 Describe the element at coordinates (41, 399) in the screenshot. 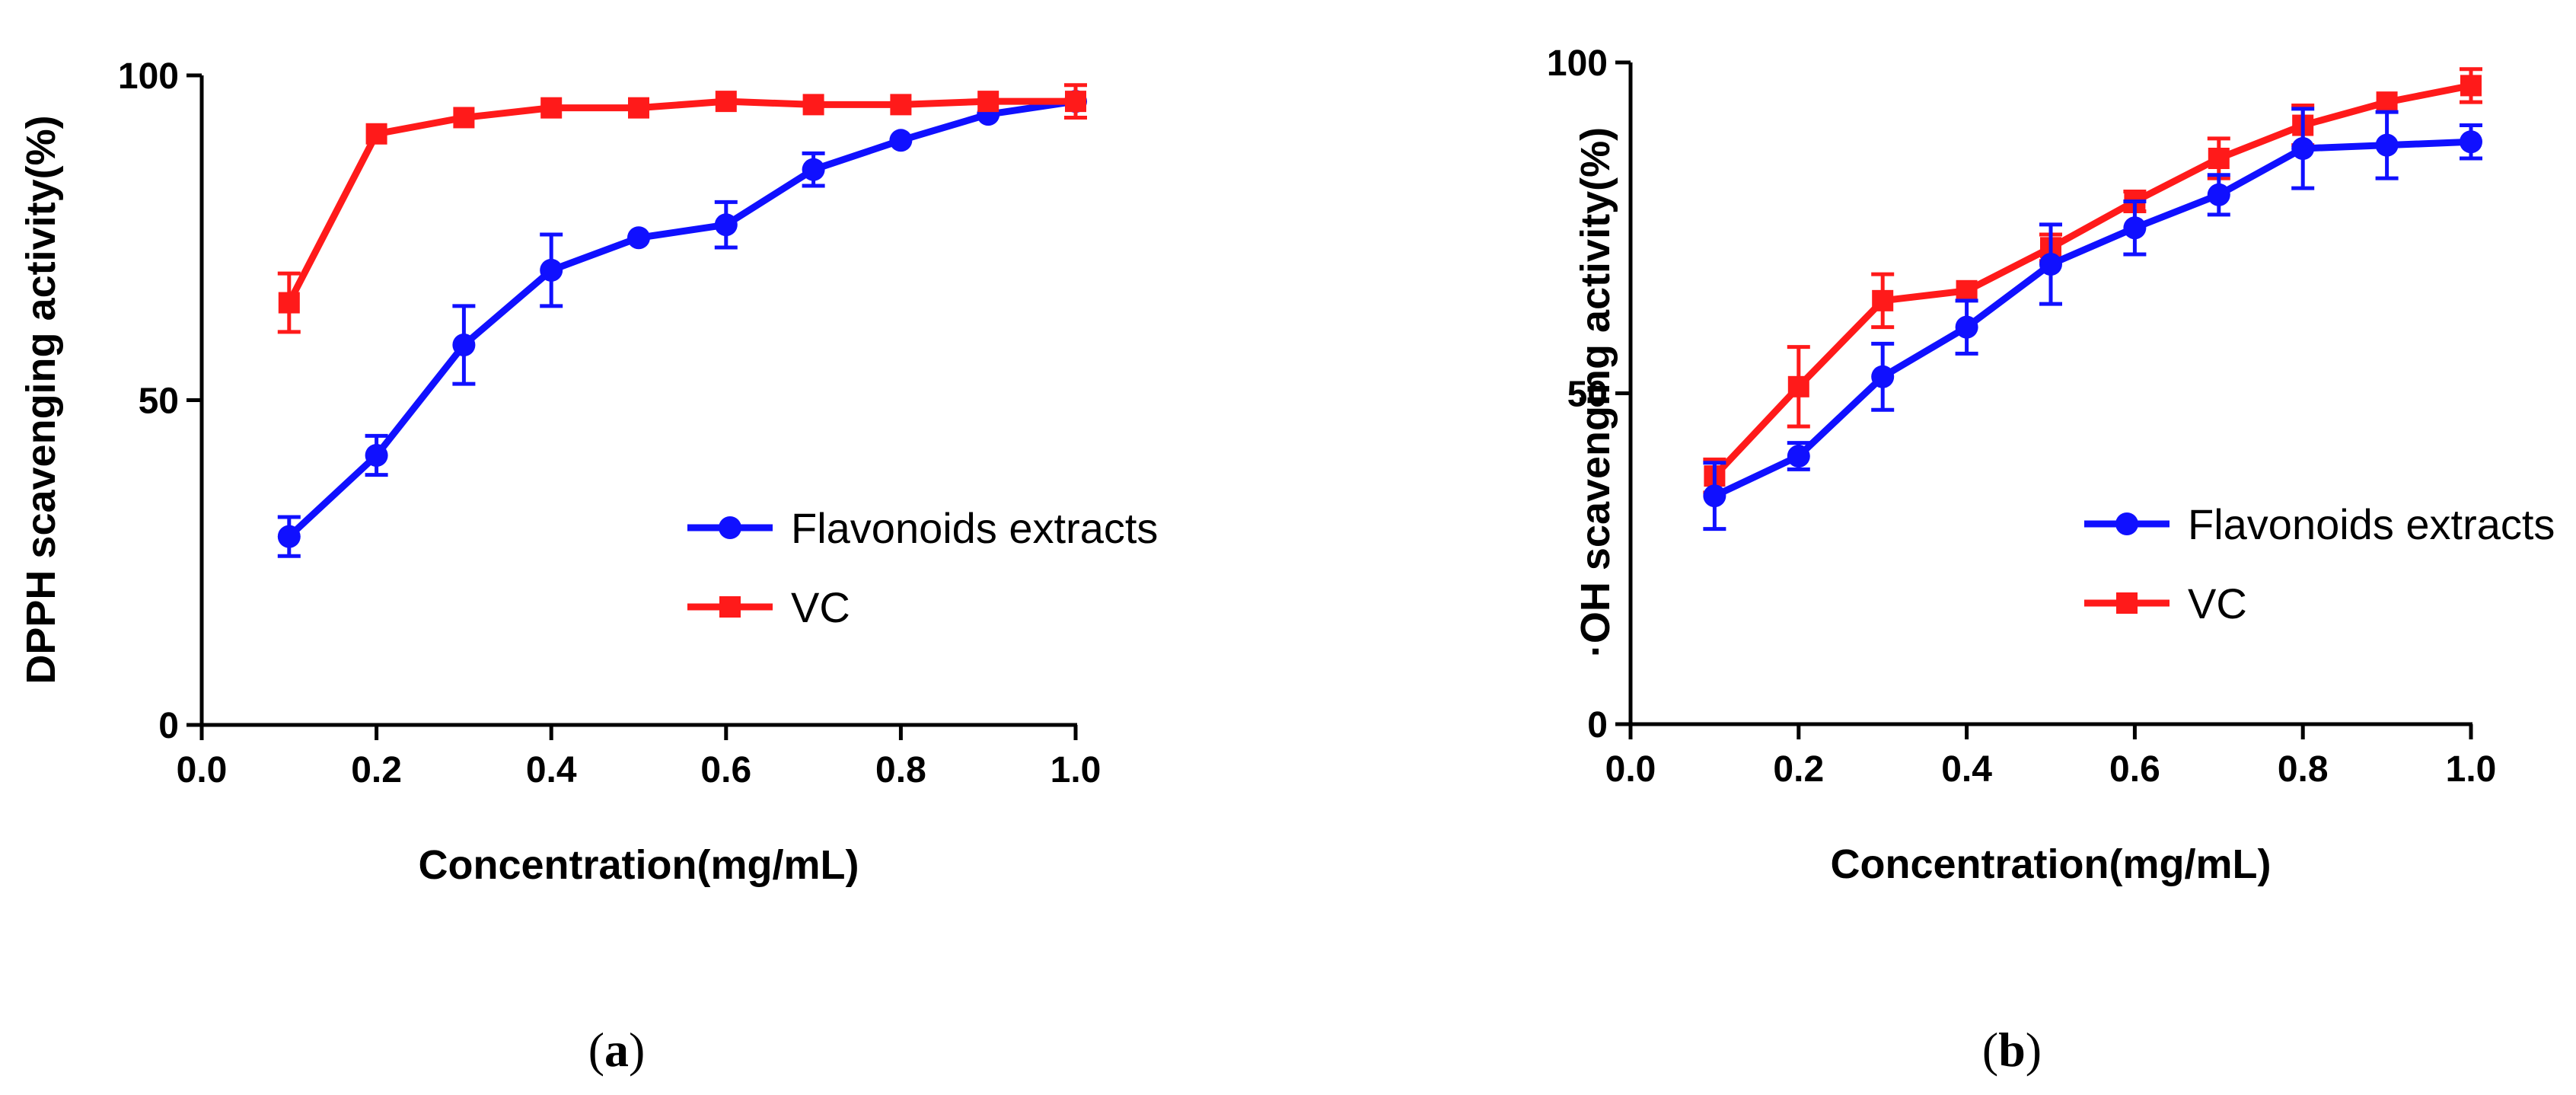

I see `y-axis-title: DPPH scavenging activity(%)` at that location.